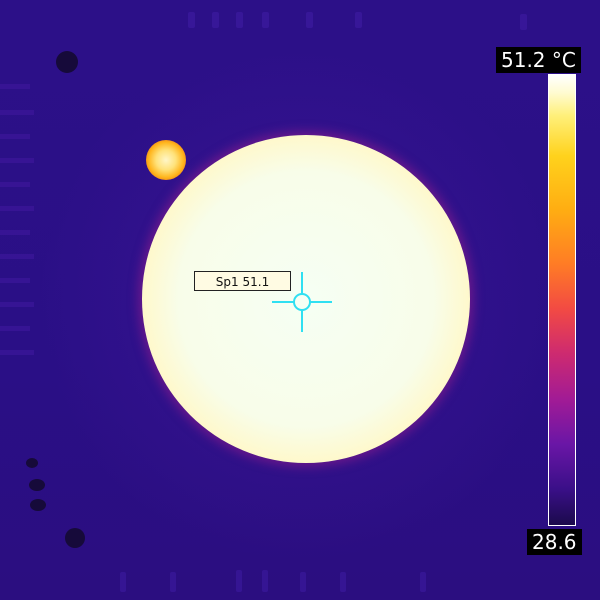 This screenshot has height=600, width=600. Describe the element at coordinates (166, 160) in the screenshot. I see `small-hot-spot` at that location.